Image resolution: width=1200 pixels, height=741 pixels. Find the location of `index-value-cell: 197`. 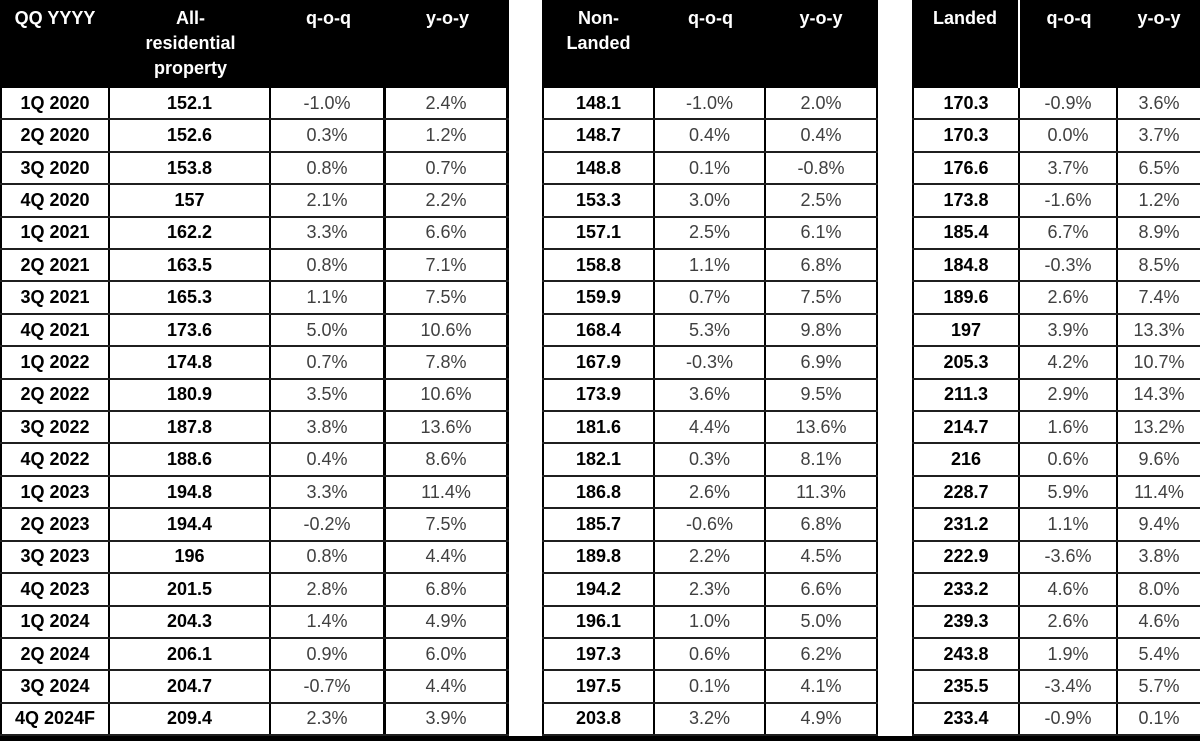

index-value-cell: 197 is located at coordinates (966, 330).